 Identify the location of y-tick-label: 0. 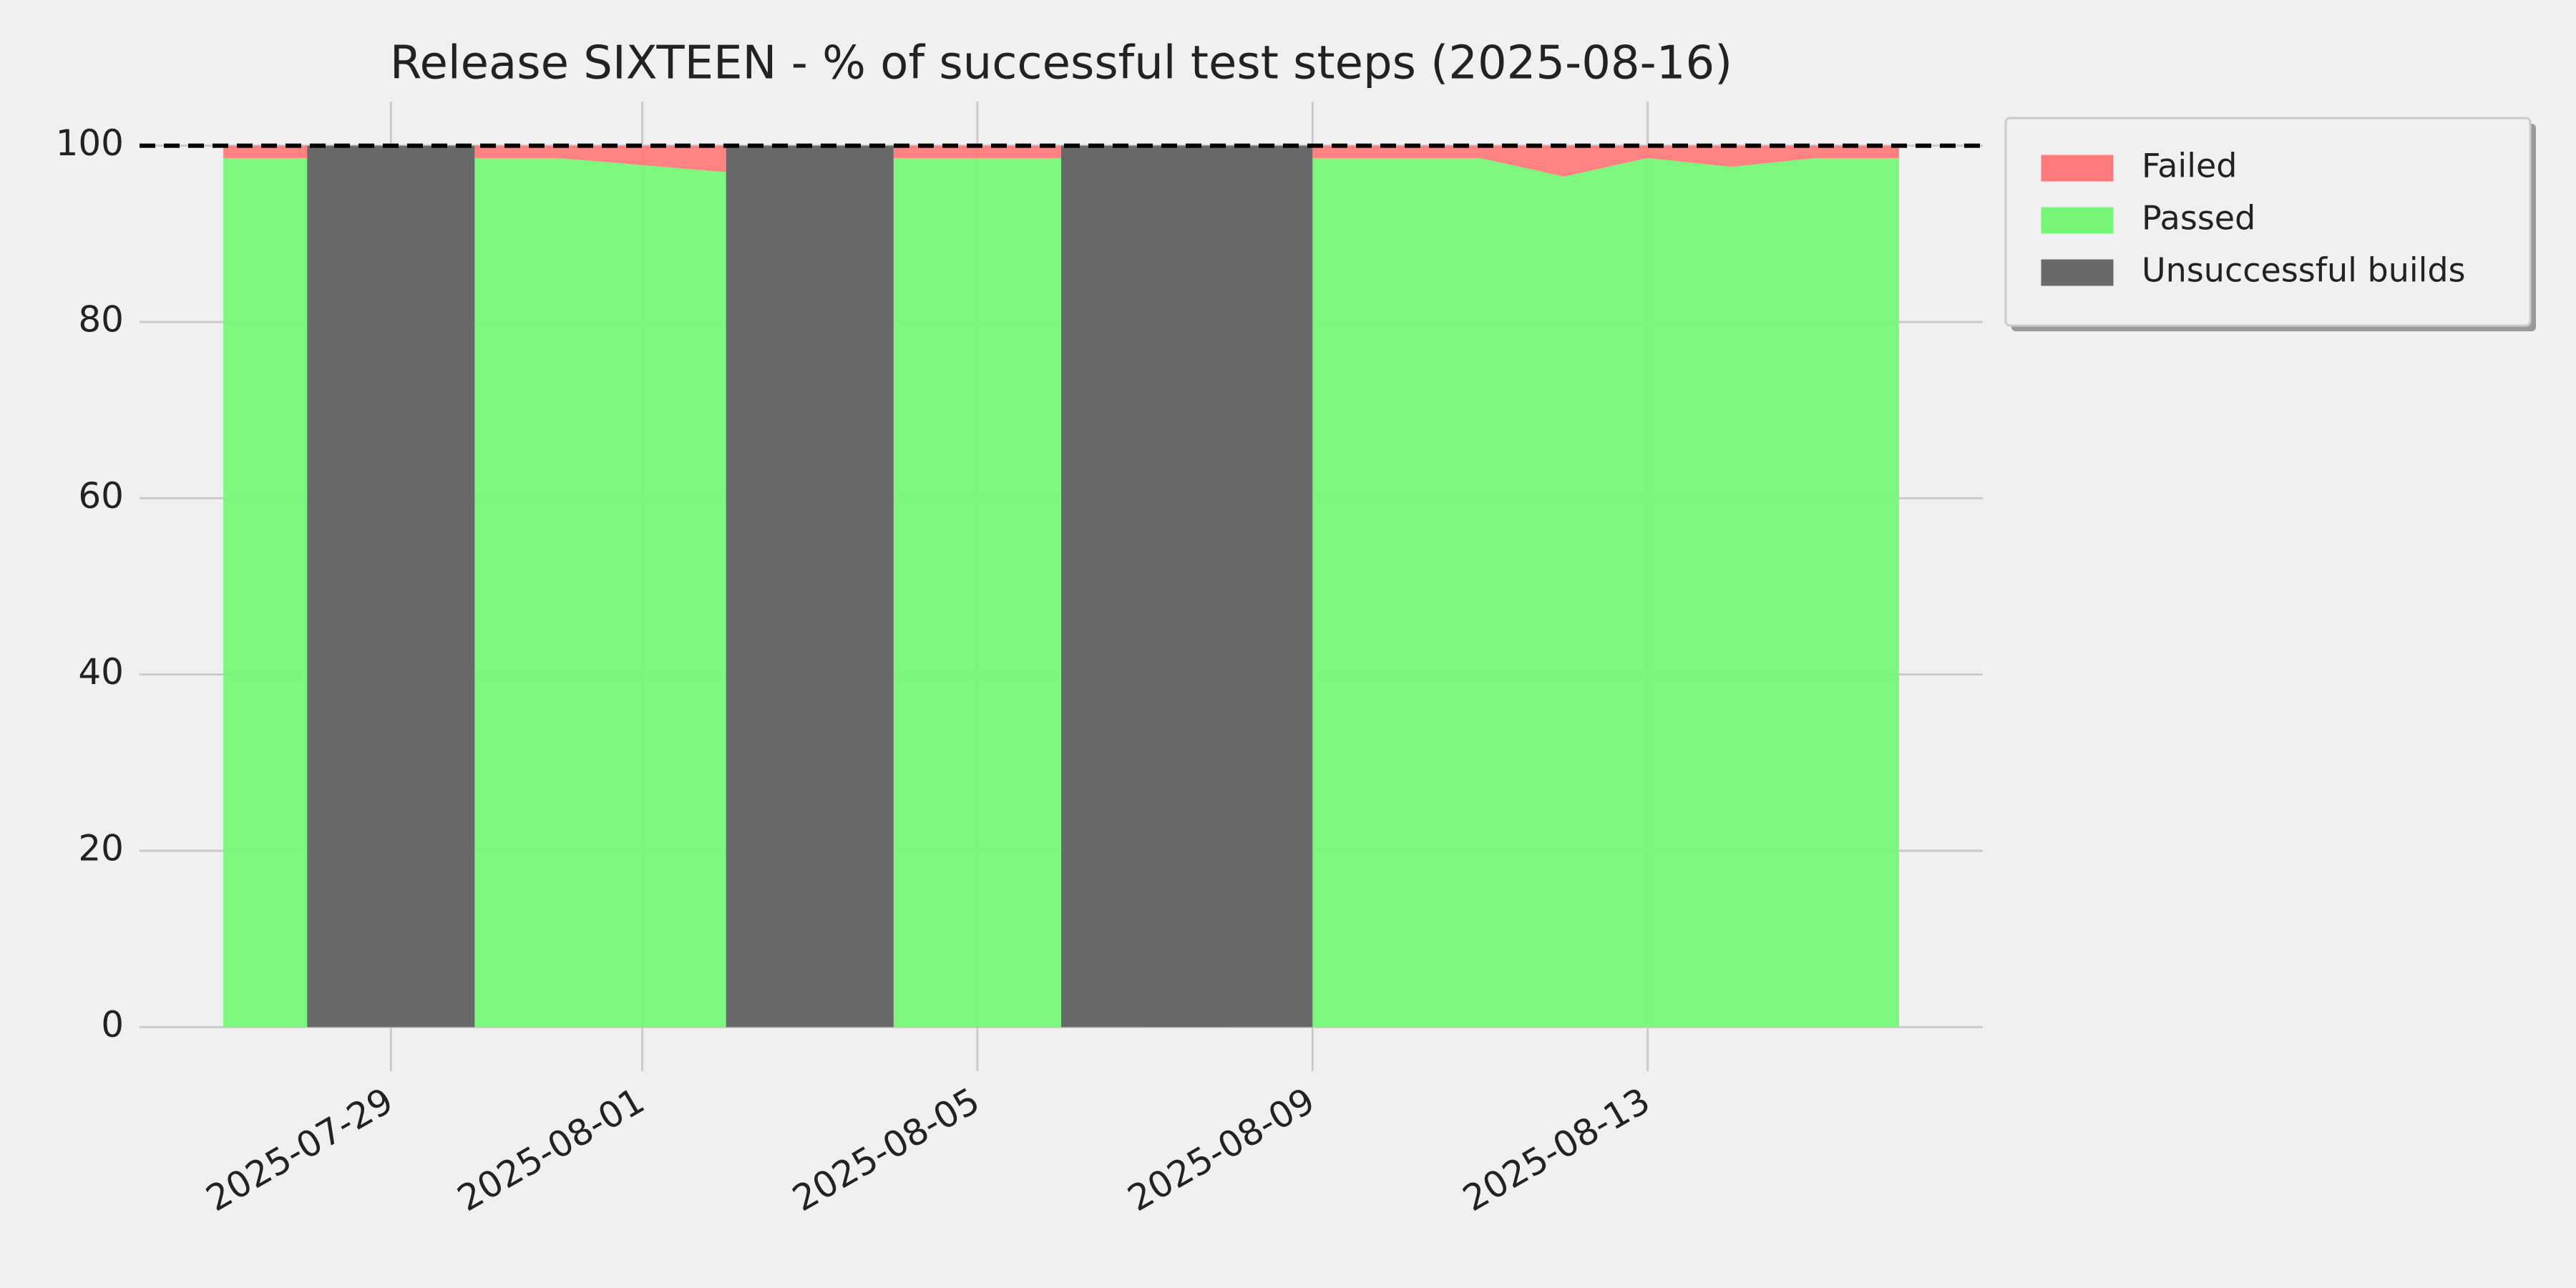
(112, 1024).